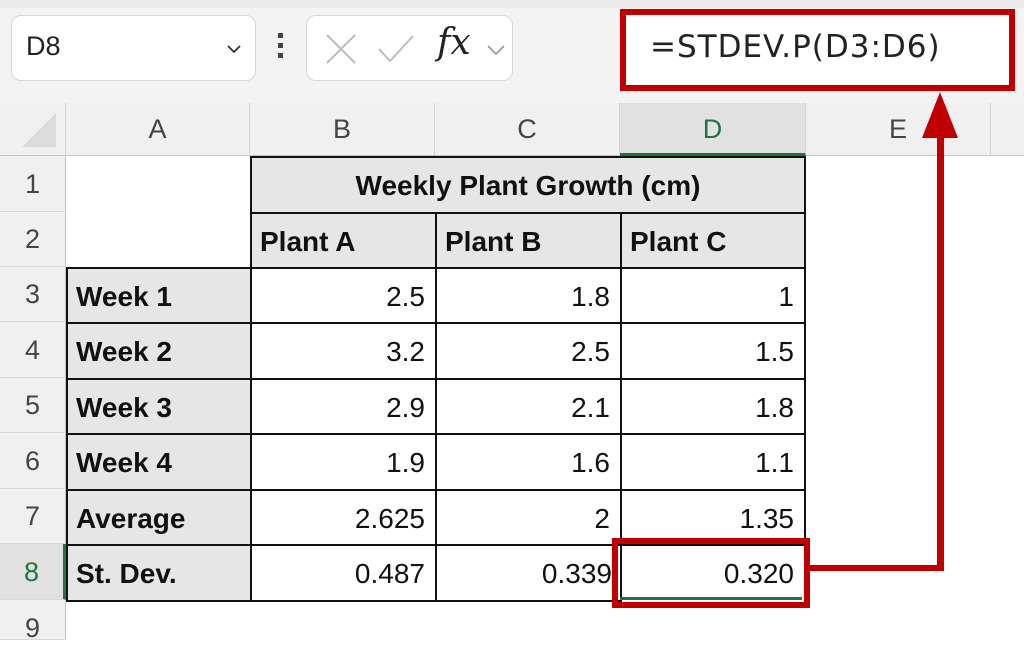 This screenshot has height=656, width=1024. I want to click on row-header-4: 4, so click(33, 350).